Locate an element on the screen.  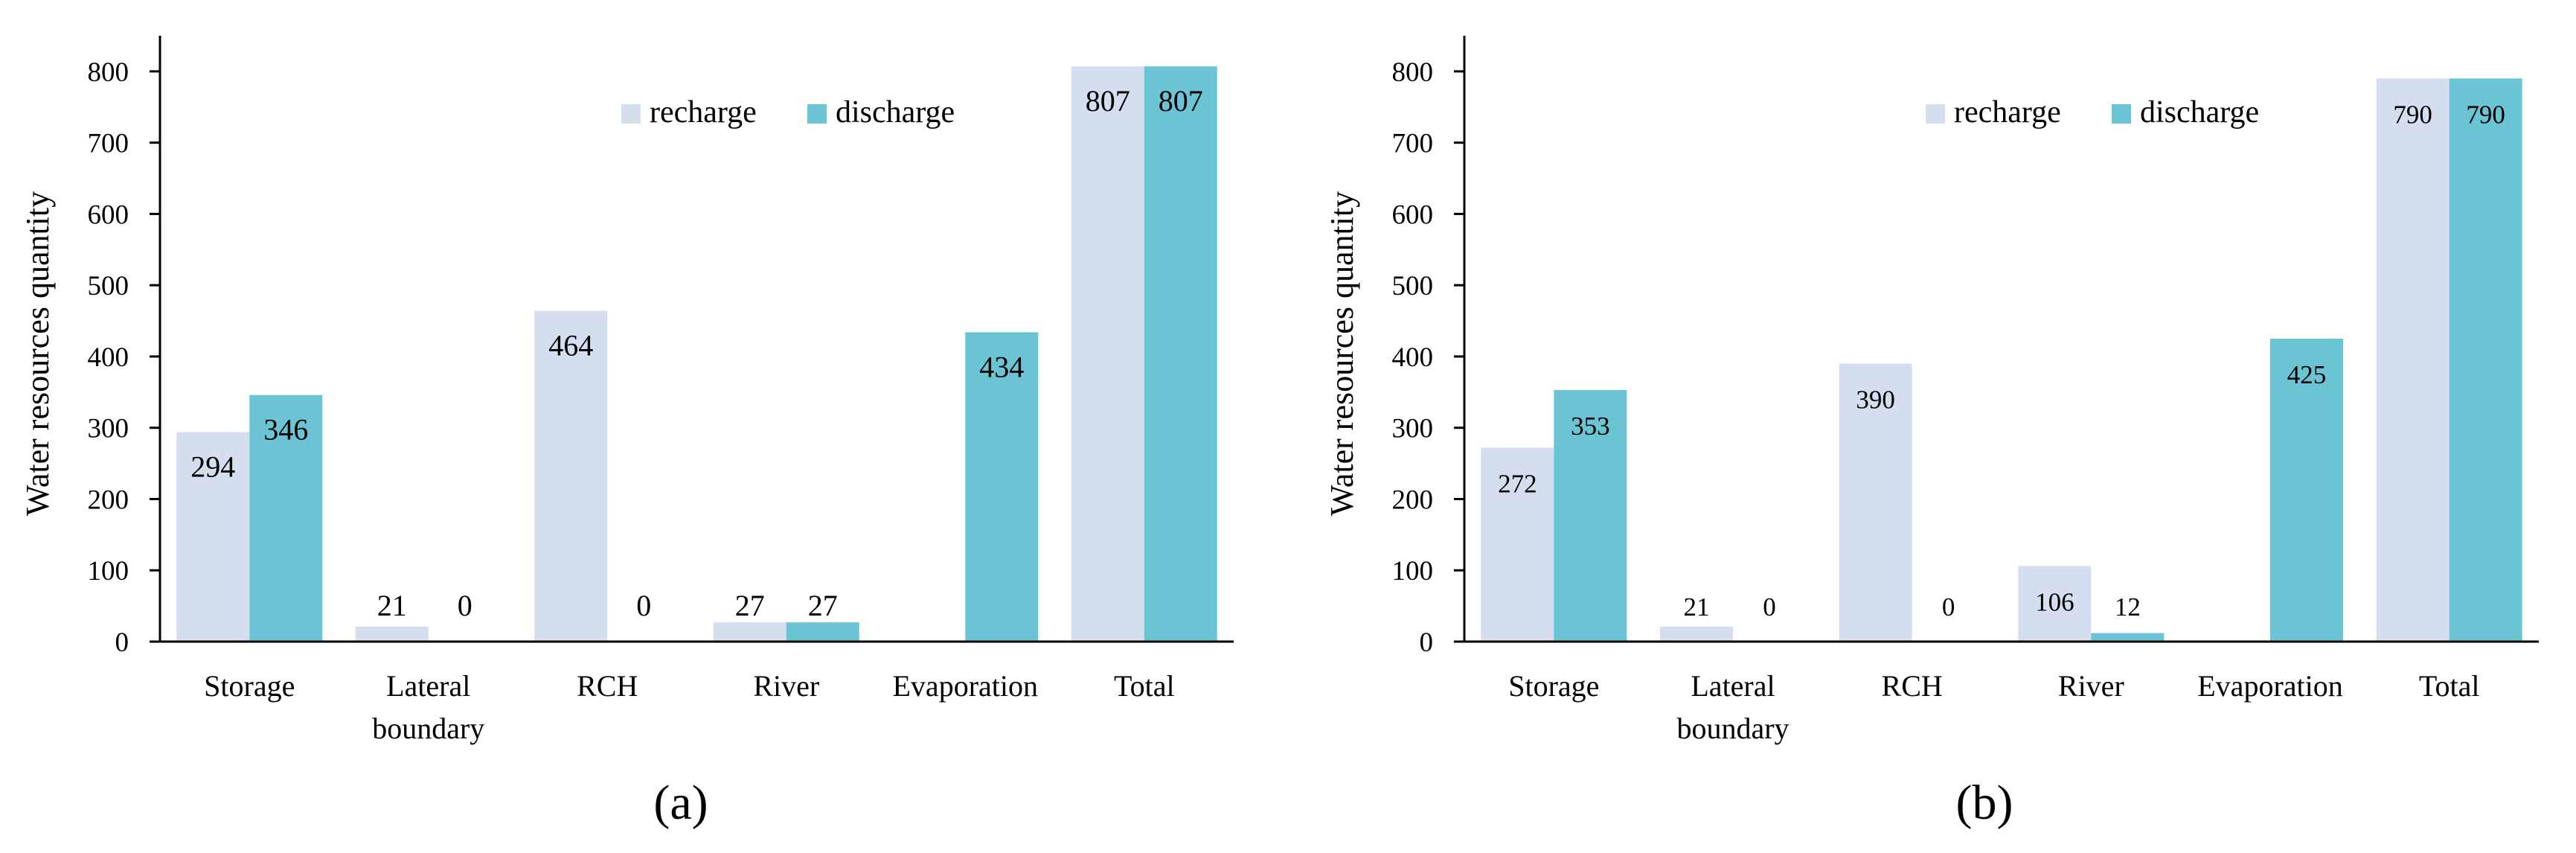
data-label: 434 is located at coordinates (1002, 366).